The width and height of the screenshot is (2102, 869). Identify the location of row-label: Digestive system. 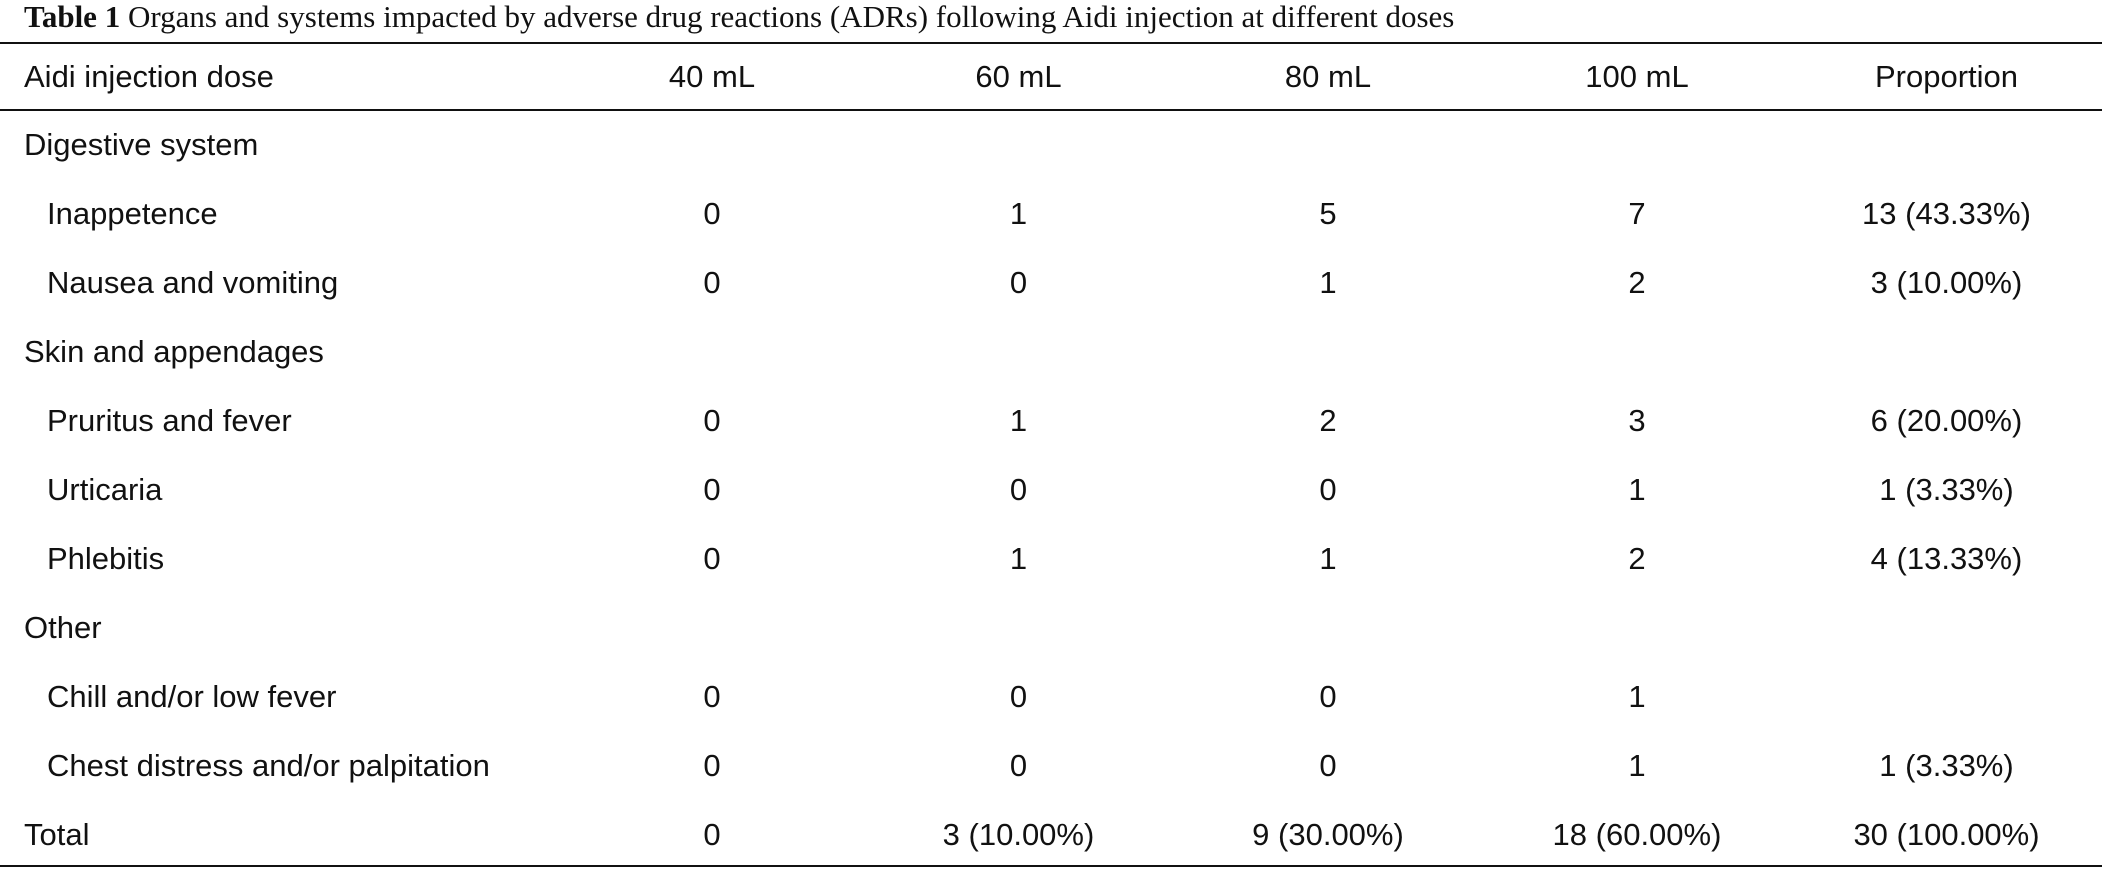
(141, 144).